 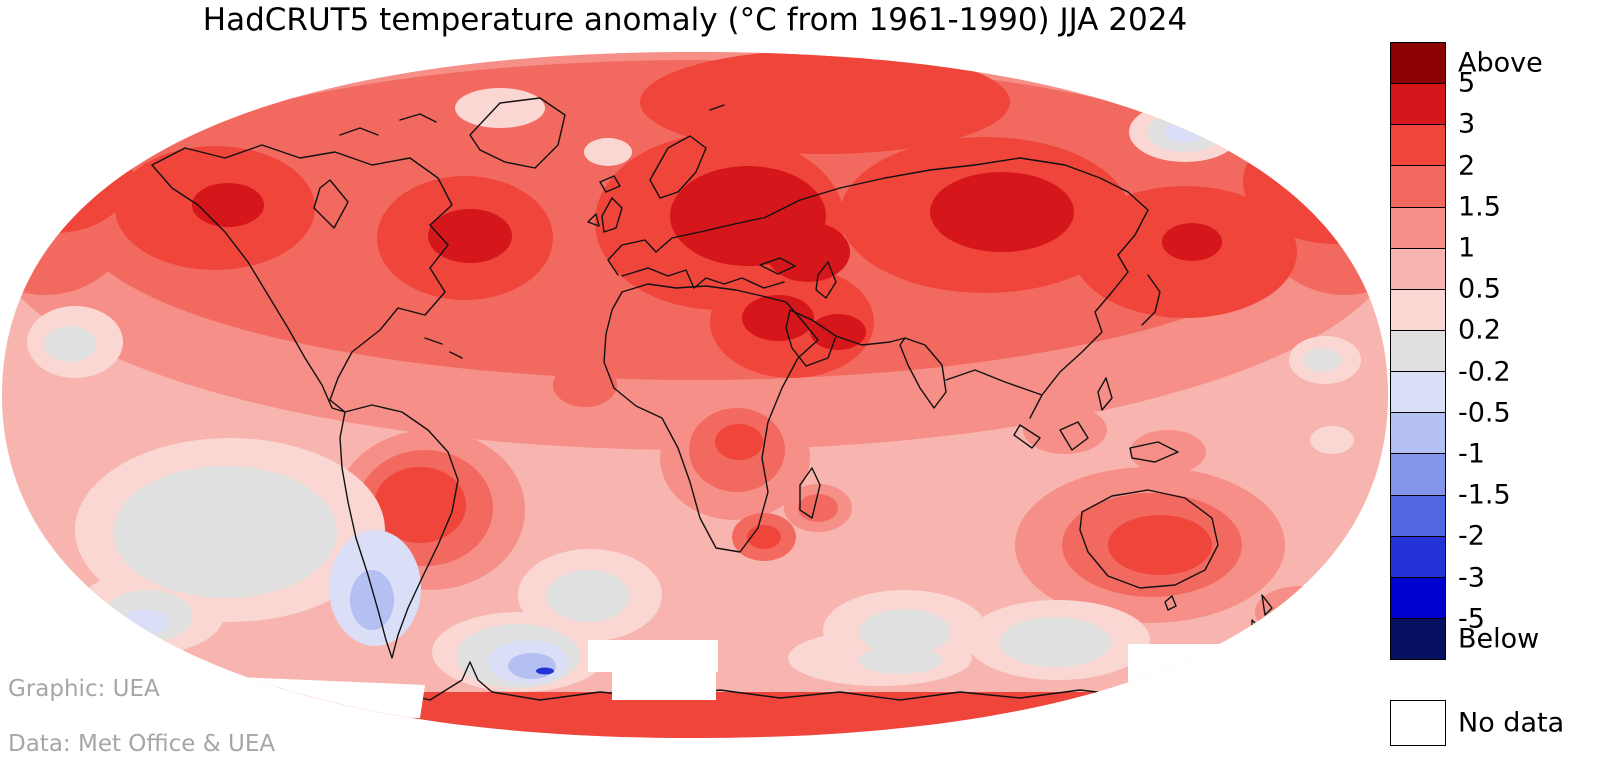 I want to click on colorbar, so click(x=1418, y=351).